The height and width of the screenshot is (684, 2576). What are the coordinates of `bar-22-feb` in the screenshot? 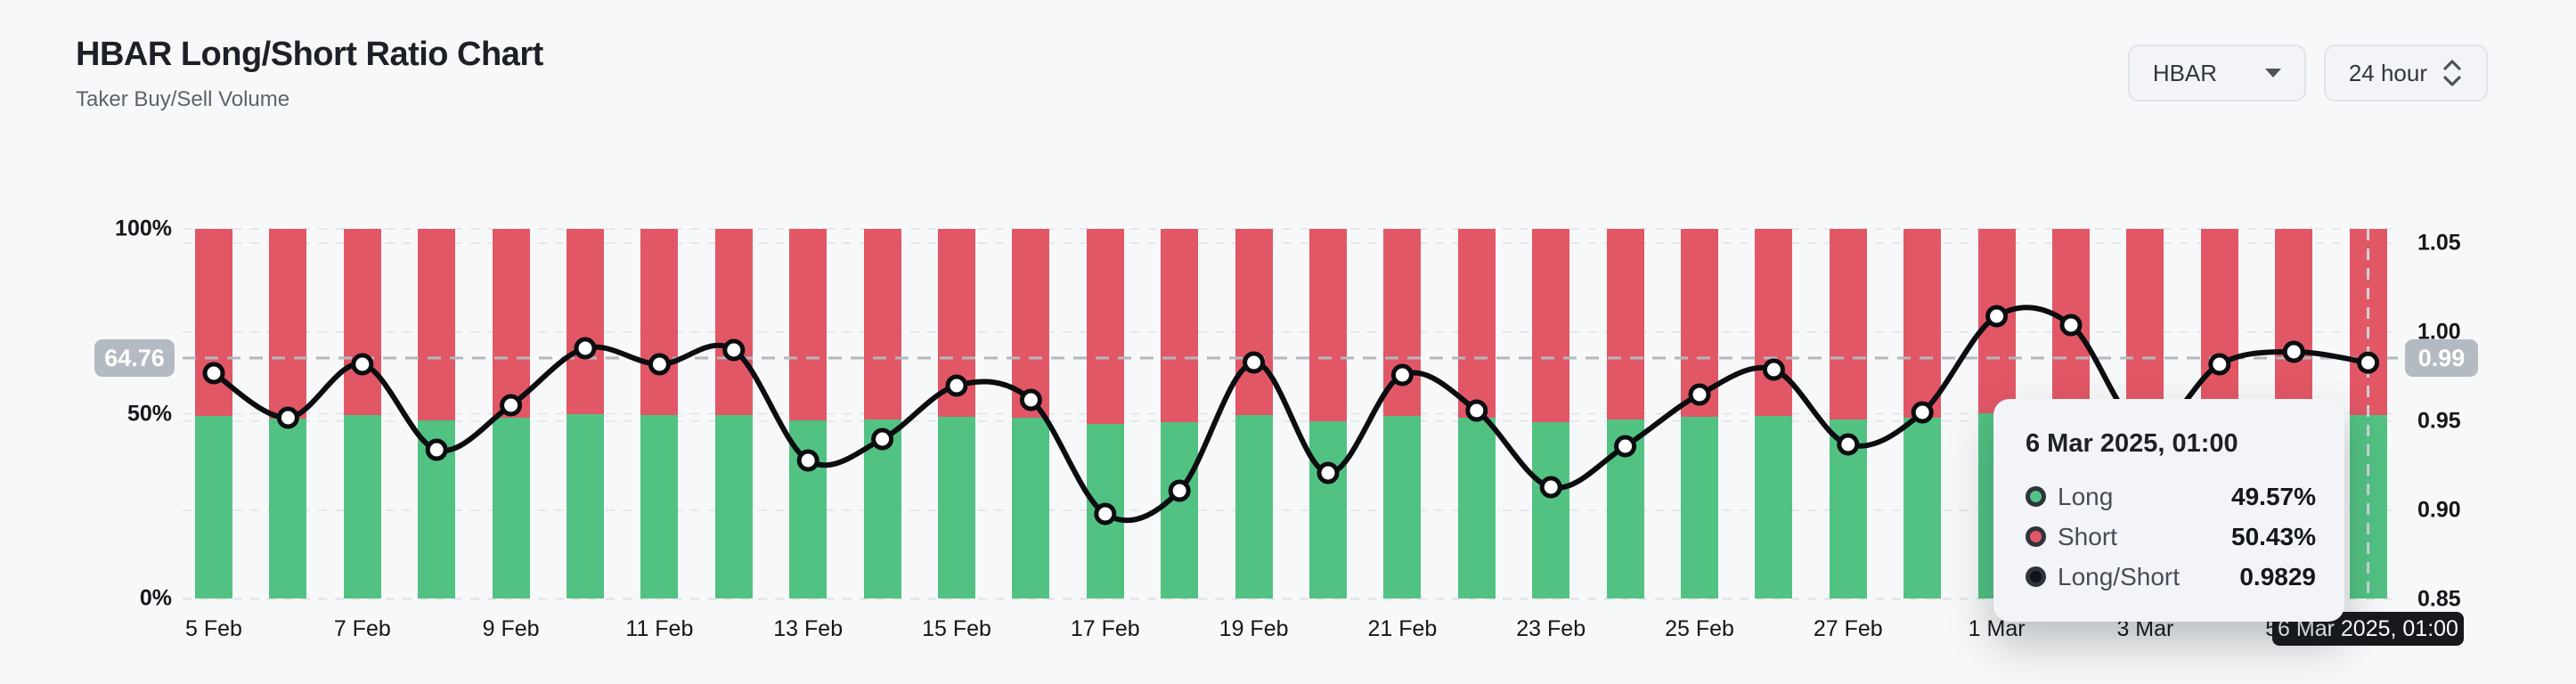 It's located at (1476, 413).